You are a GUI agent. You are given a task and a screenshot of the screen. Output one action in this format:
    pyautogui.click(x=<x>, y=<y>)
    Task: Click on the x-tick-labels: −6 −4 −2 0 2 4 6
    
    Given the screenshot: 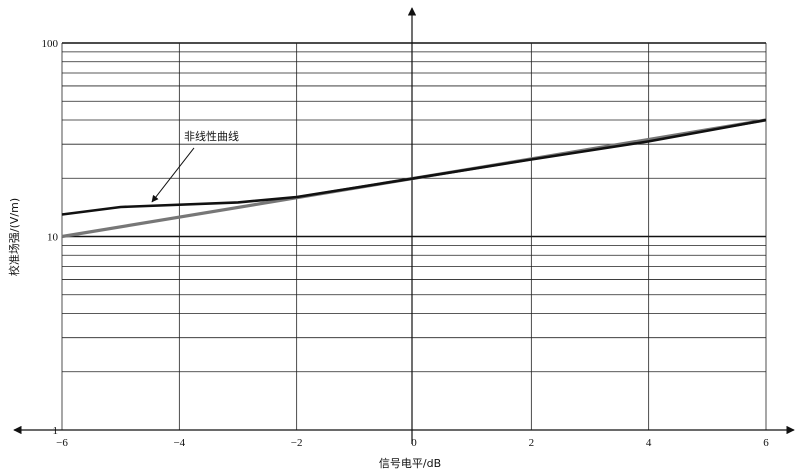 What is the action you would take?
    pyautogui.click(x=412, y=443)
    